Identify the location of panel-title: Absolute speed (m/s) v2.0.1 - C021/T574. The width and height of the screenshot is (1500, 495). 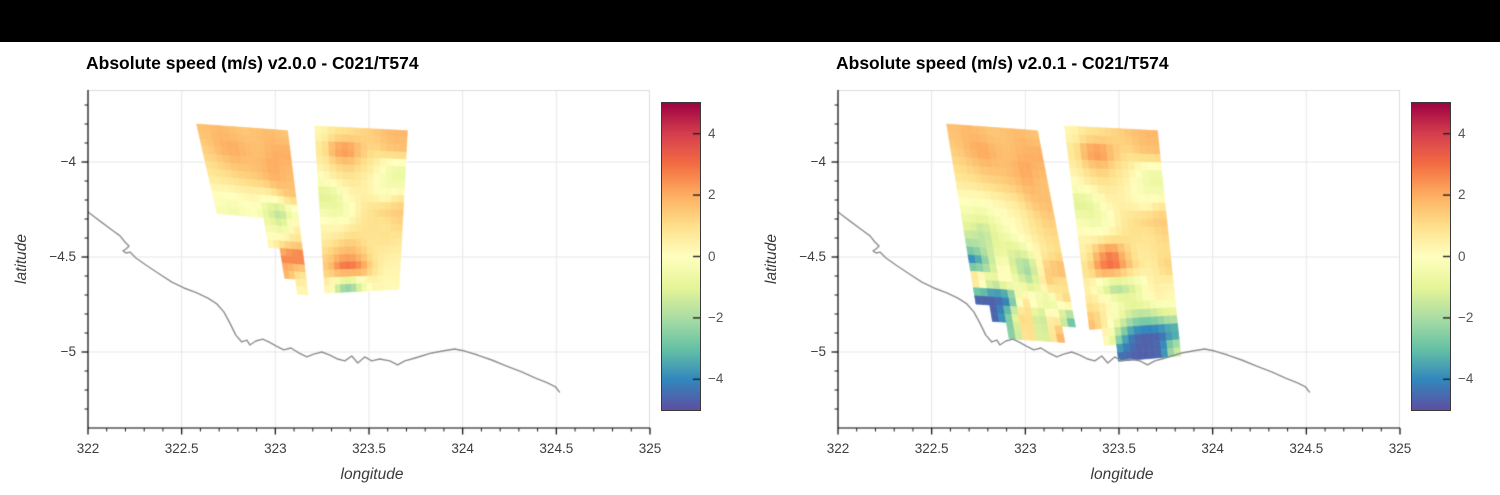
(1002, 63).